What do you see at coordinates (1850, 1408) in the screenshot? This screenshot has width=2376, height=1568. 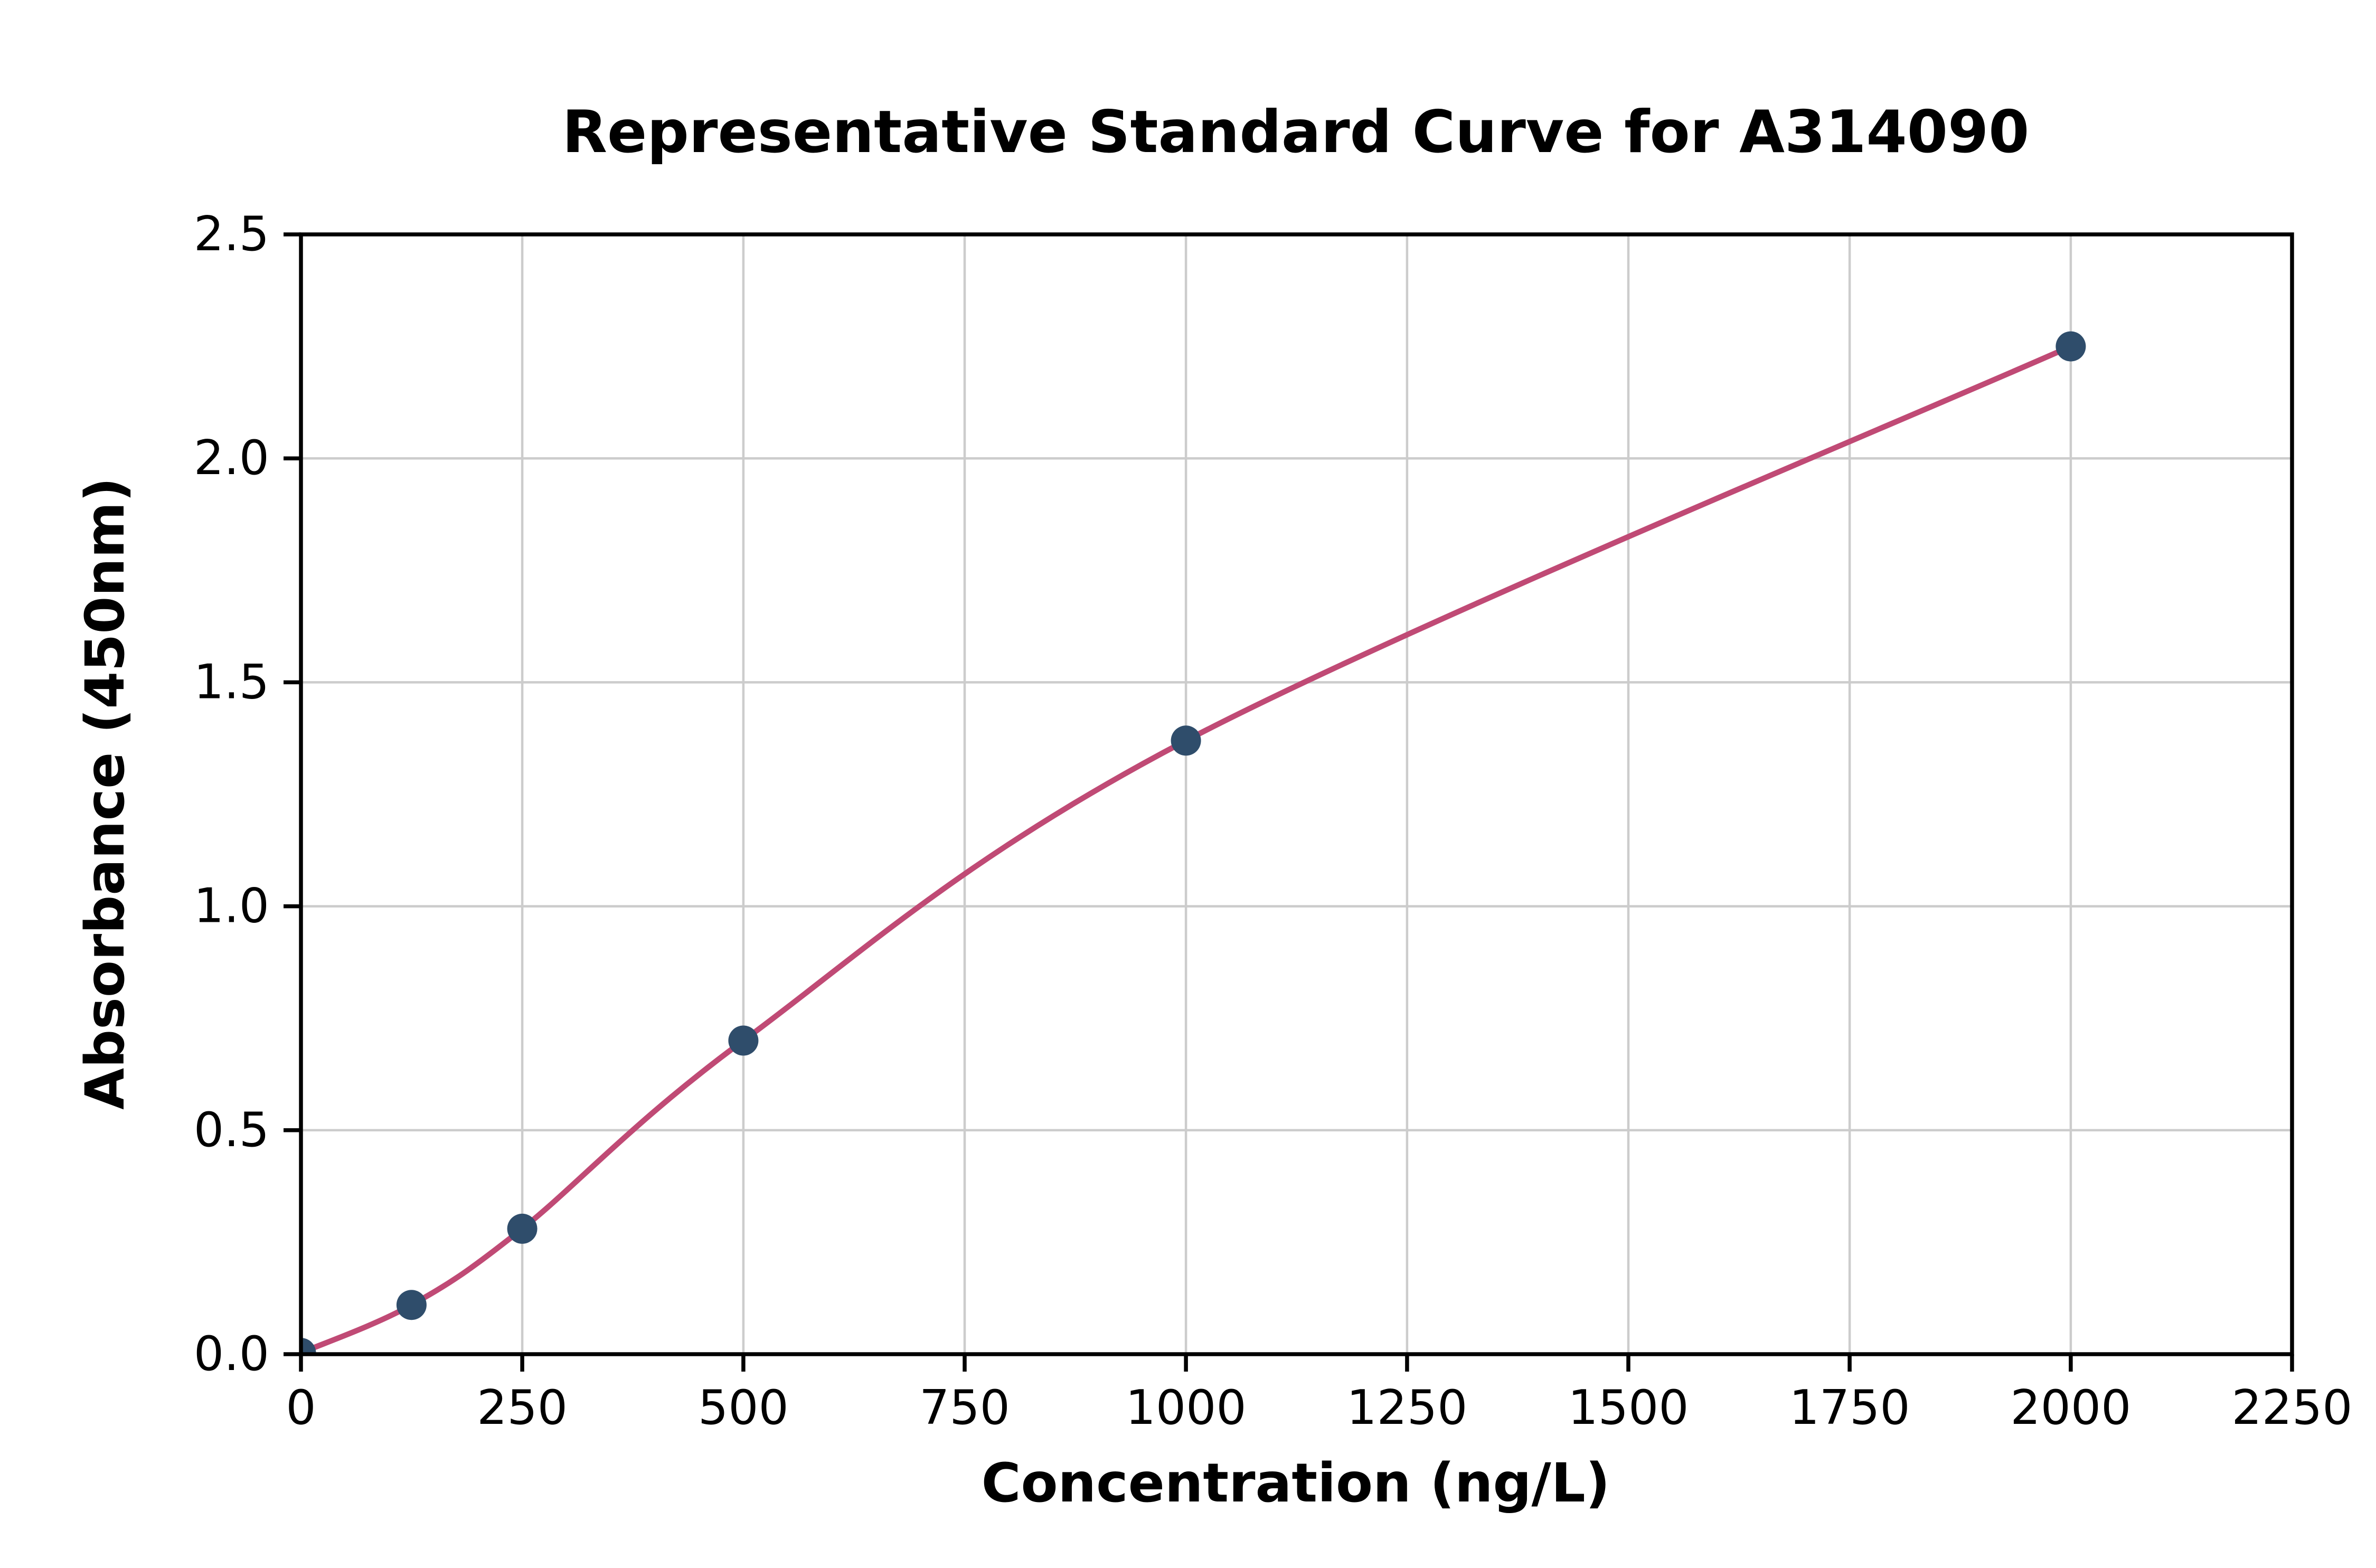 I see `x-tick-label: 1750` at bounding box center [1850, 1408].